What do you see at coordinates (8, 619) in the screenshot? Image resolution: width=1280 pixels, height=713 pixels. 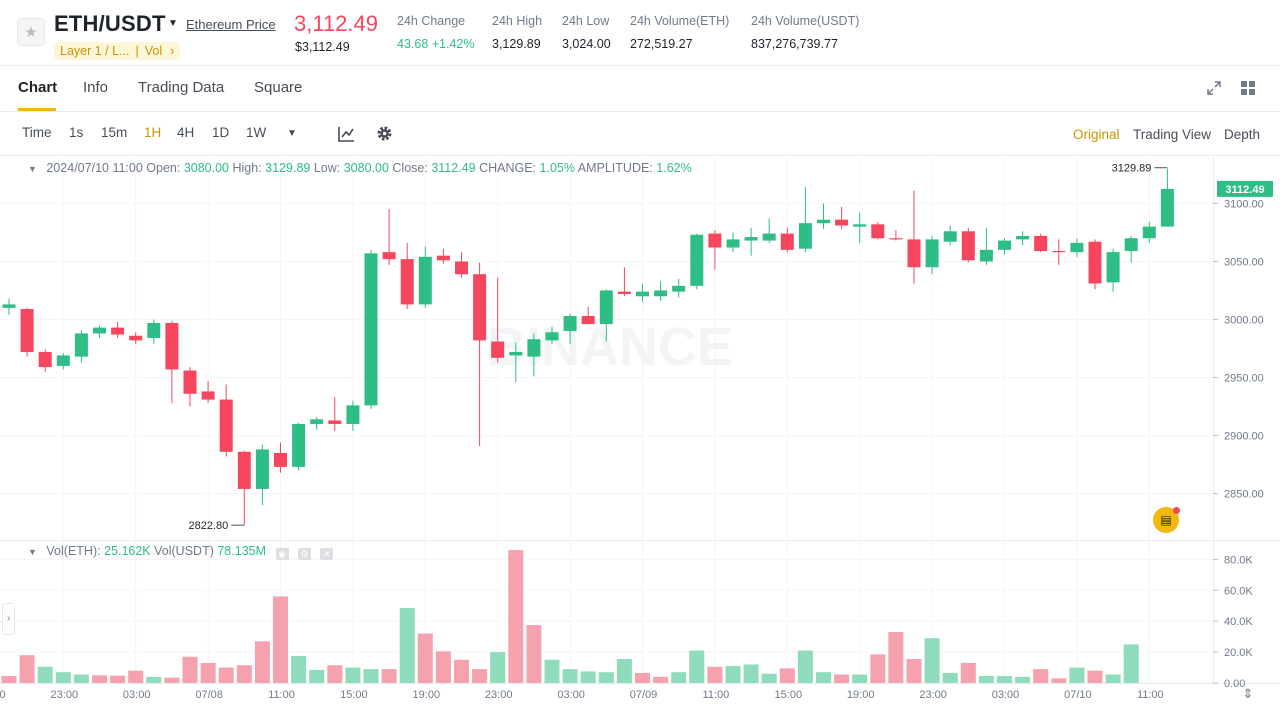 I see `sidebar-expand-handle: ›` at bounding box center [8, 619].